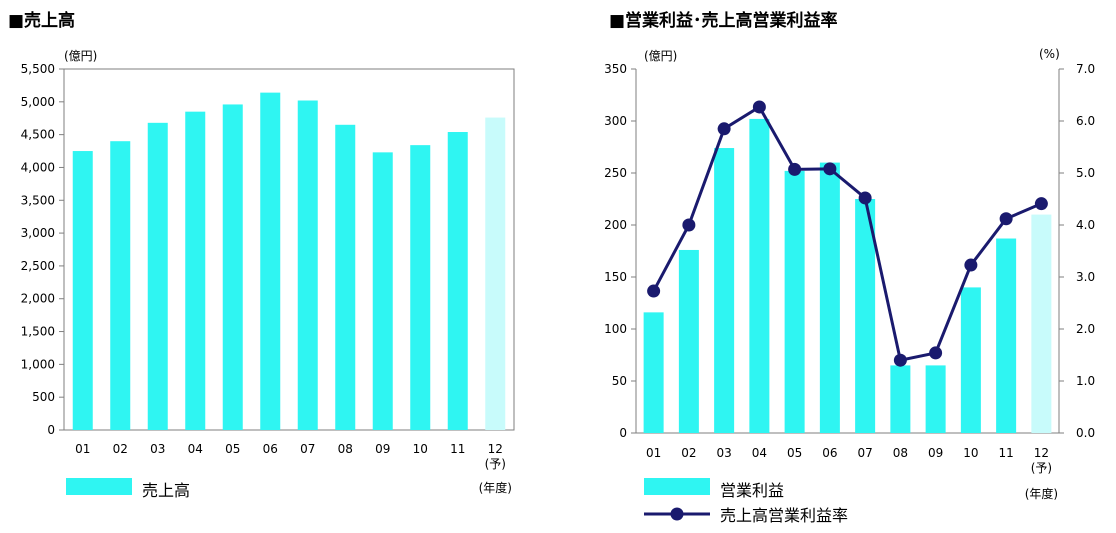  Describe the element at coordinates (677, 514) in the screenshot. I see `legend-marker-ratio` at that location.